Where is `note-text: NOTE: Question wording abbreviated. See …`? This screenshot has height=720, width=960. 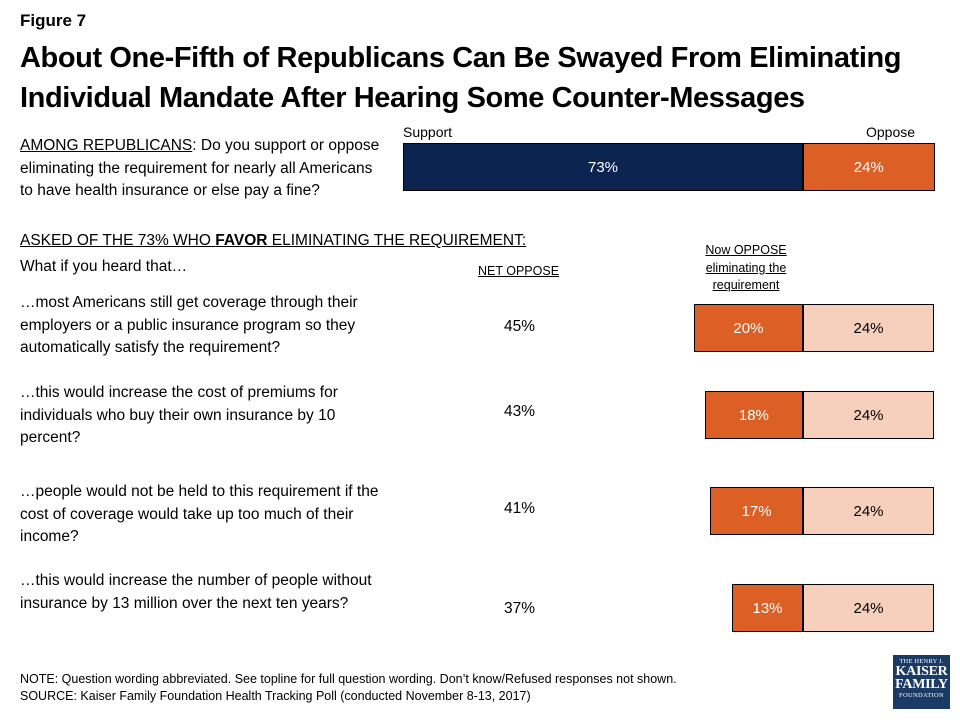 note-text: NOTE: Question wording abbreviated. See … is located at coordinates (348, 679).